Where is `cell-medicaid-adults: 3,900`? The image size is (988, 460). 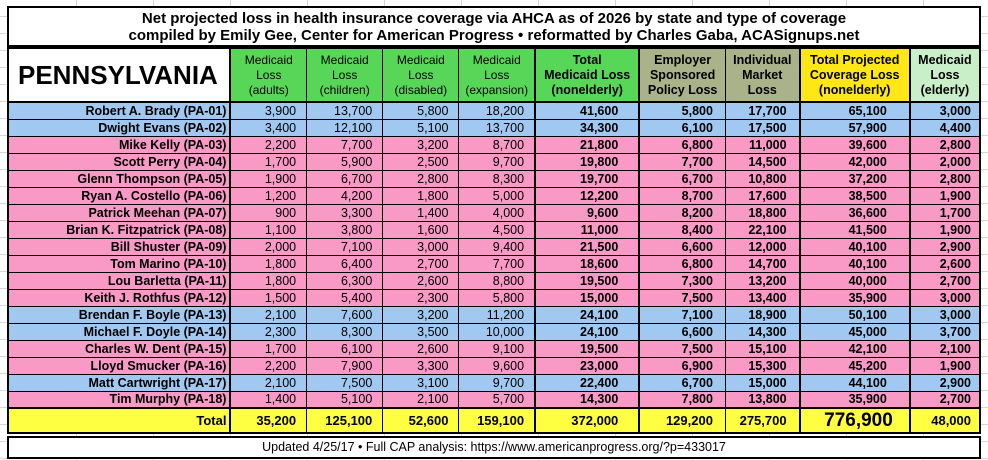
cell-medicaid-adults: 3,900 is located at coordinates (268, 110).